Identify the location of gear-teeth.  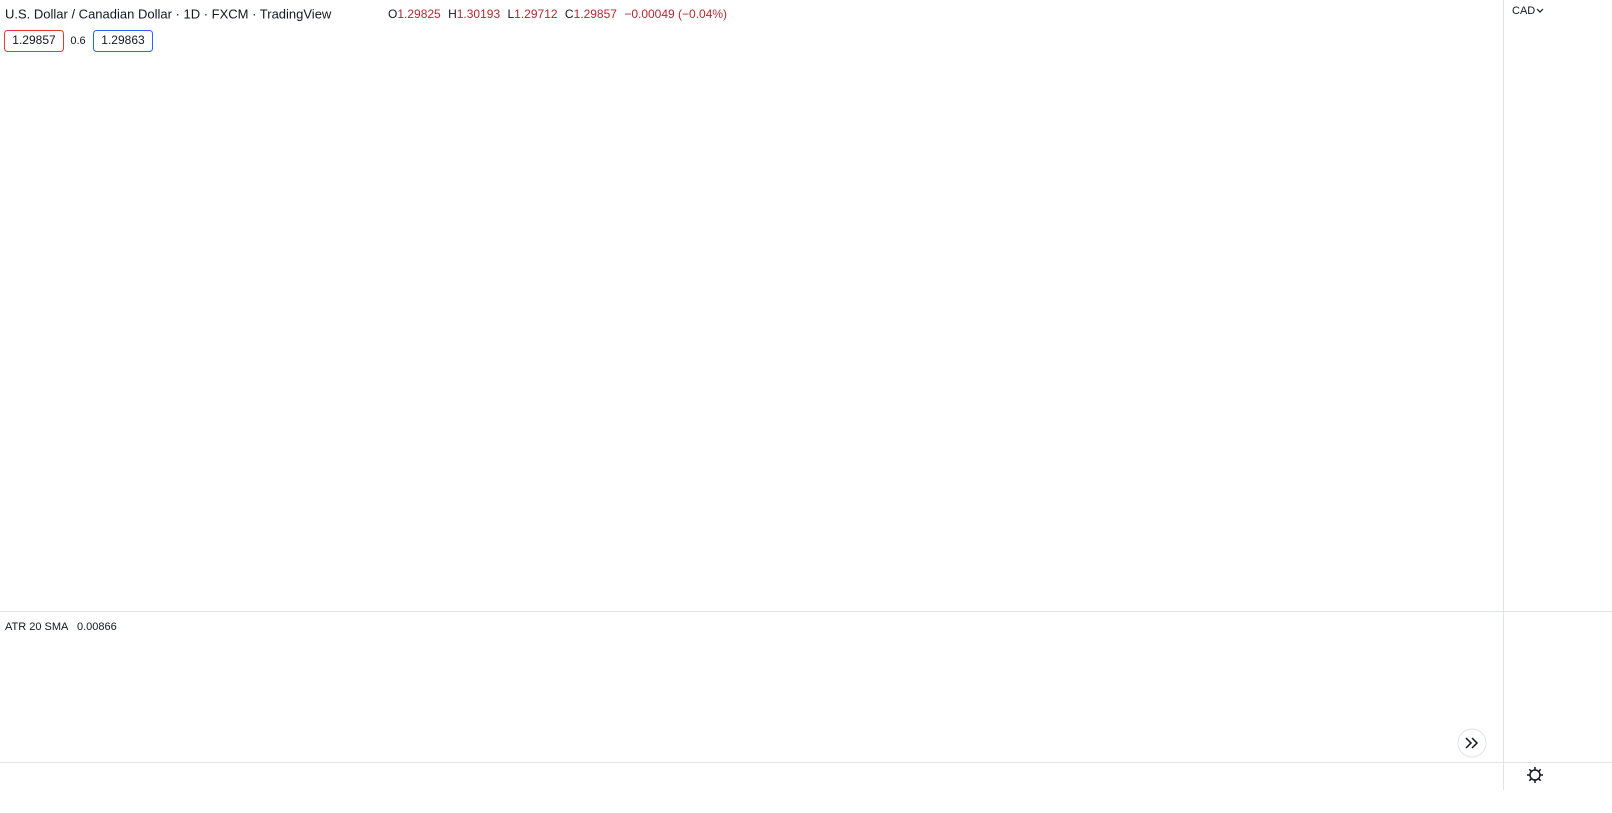
(1535, 775).